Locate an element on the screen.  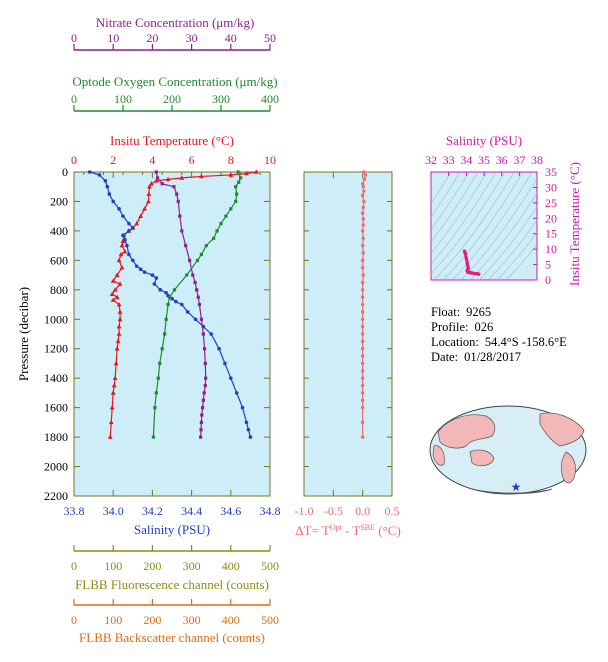
backscatter-tick-label: 300 is located at coordinates (192, 620).